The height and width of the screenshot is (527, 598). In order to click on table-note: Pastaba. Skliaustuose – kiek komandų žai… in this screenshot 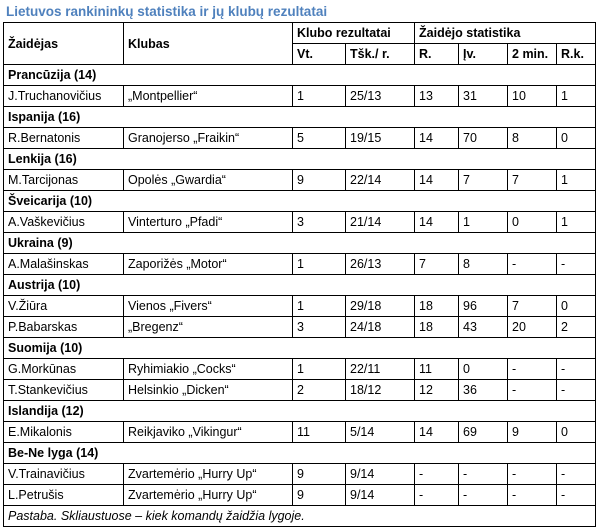, I will do `click(299, 516)`.